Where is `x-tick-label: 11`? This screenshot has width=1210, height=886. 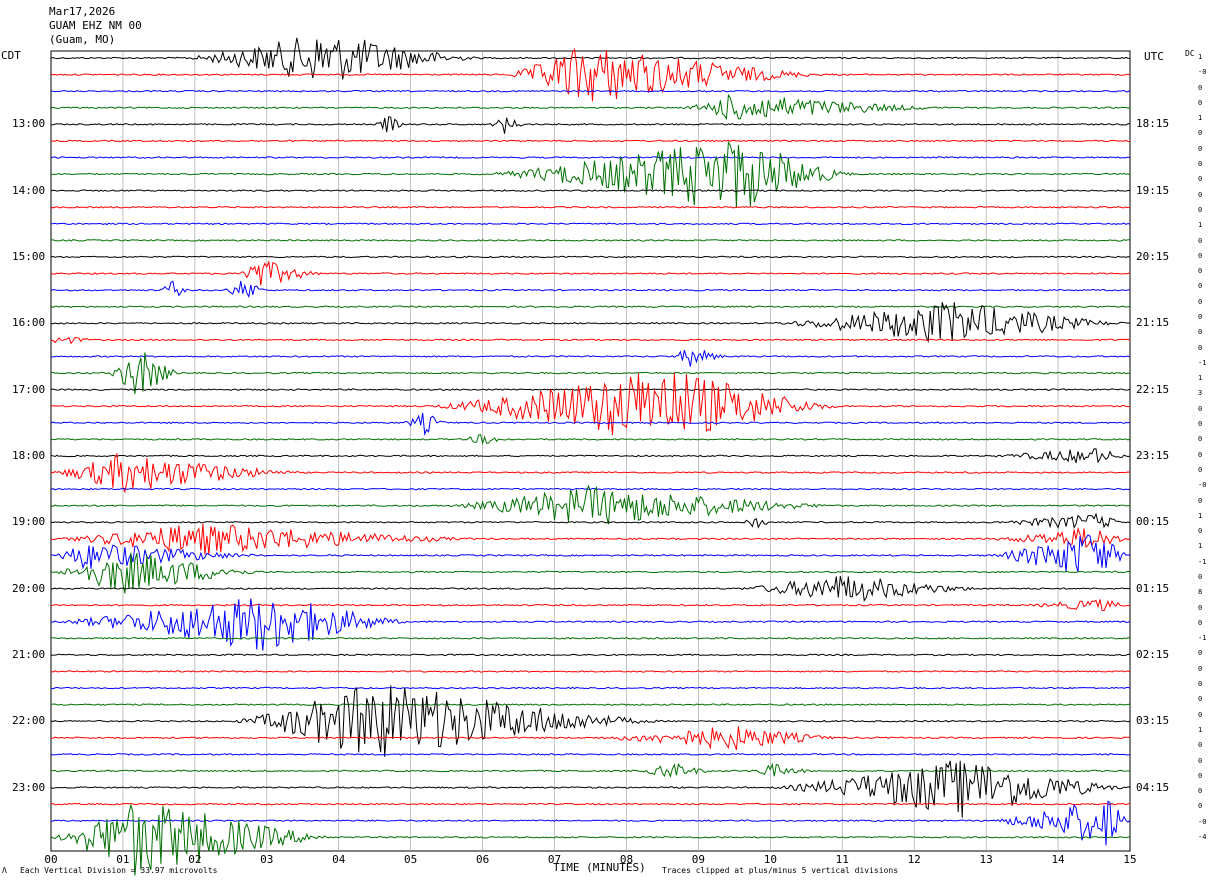
x-tick-label: 11 is located at coordinates (842, 859).